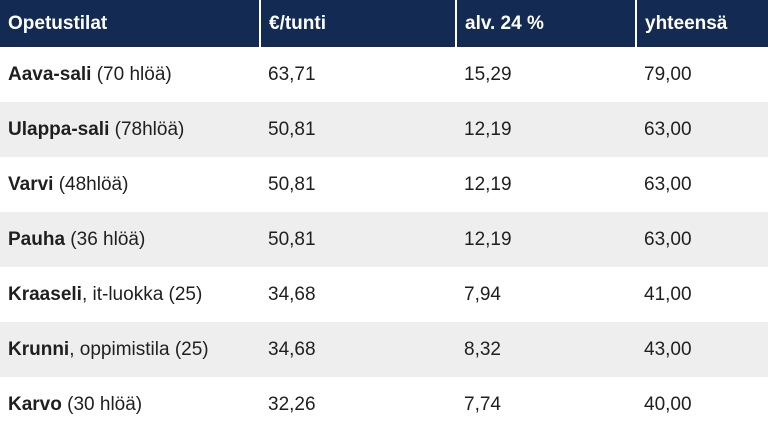 This screenshot has height=432, width=768. What do you see at coordinates (702, 294) in the screenshot?
I see `total-cell: 41,00` at bounding box center [702, 294].